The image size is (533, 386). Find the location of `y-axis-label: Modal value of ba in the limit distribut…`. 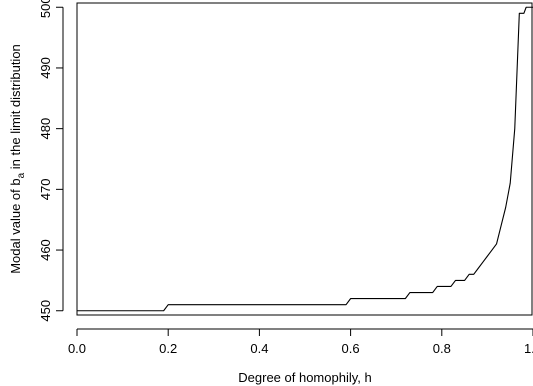

y-axis-label: Modal value of ba in the limit distribut… is located at coordinates (17, 159).